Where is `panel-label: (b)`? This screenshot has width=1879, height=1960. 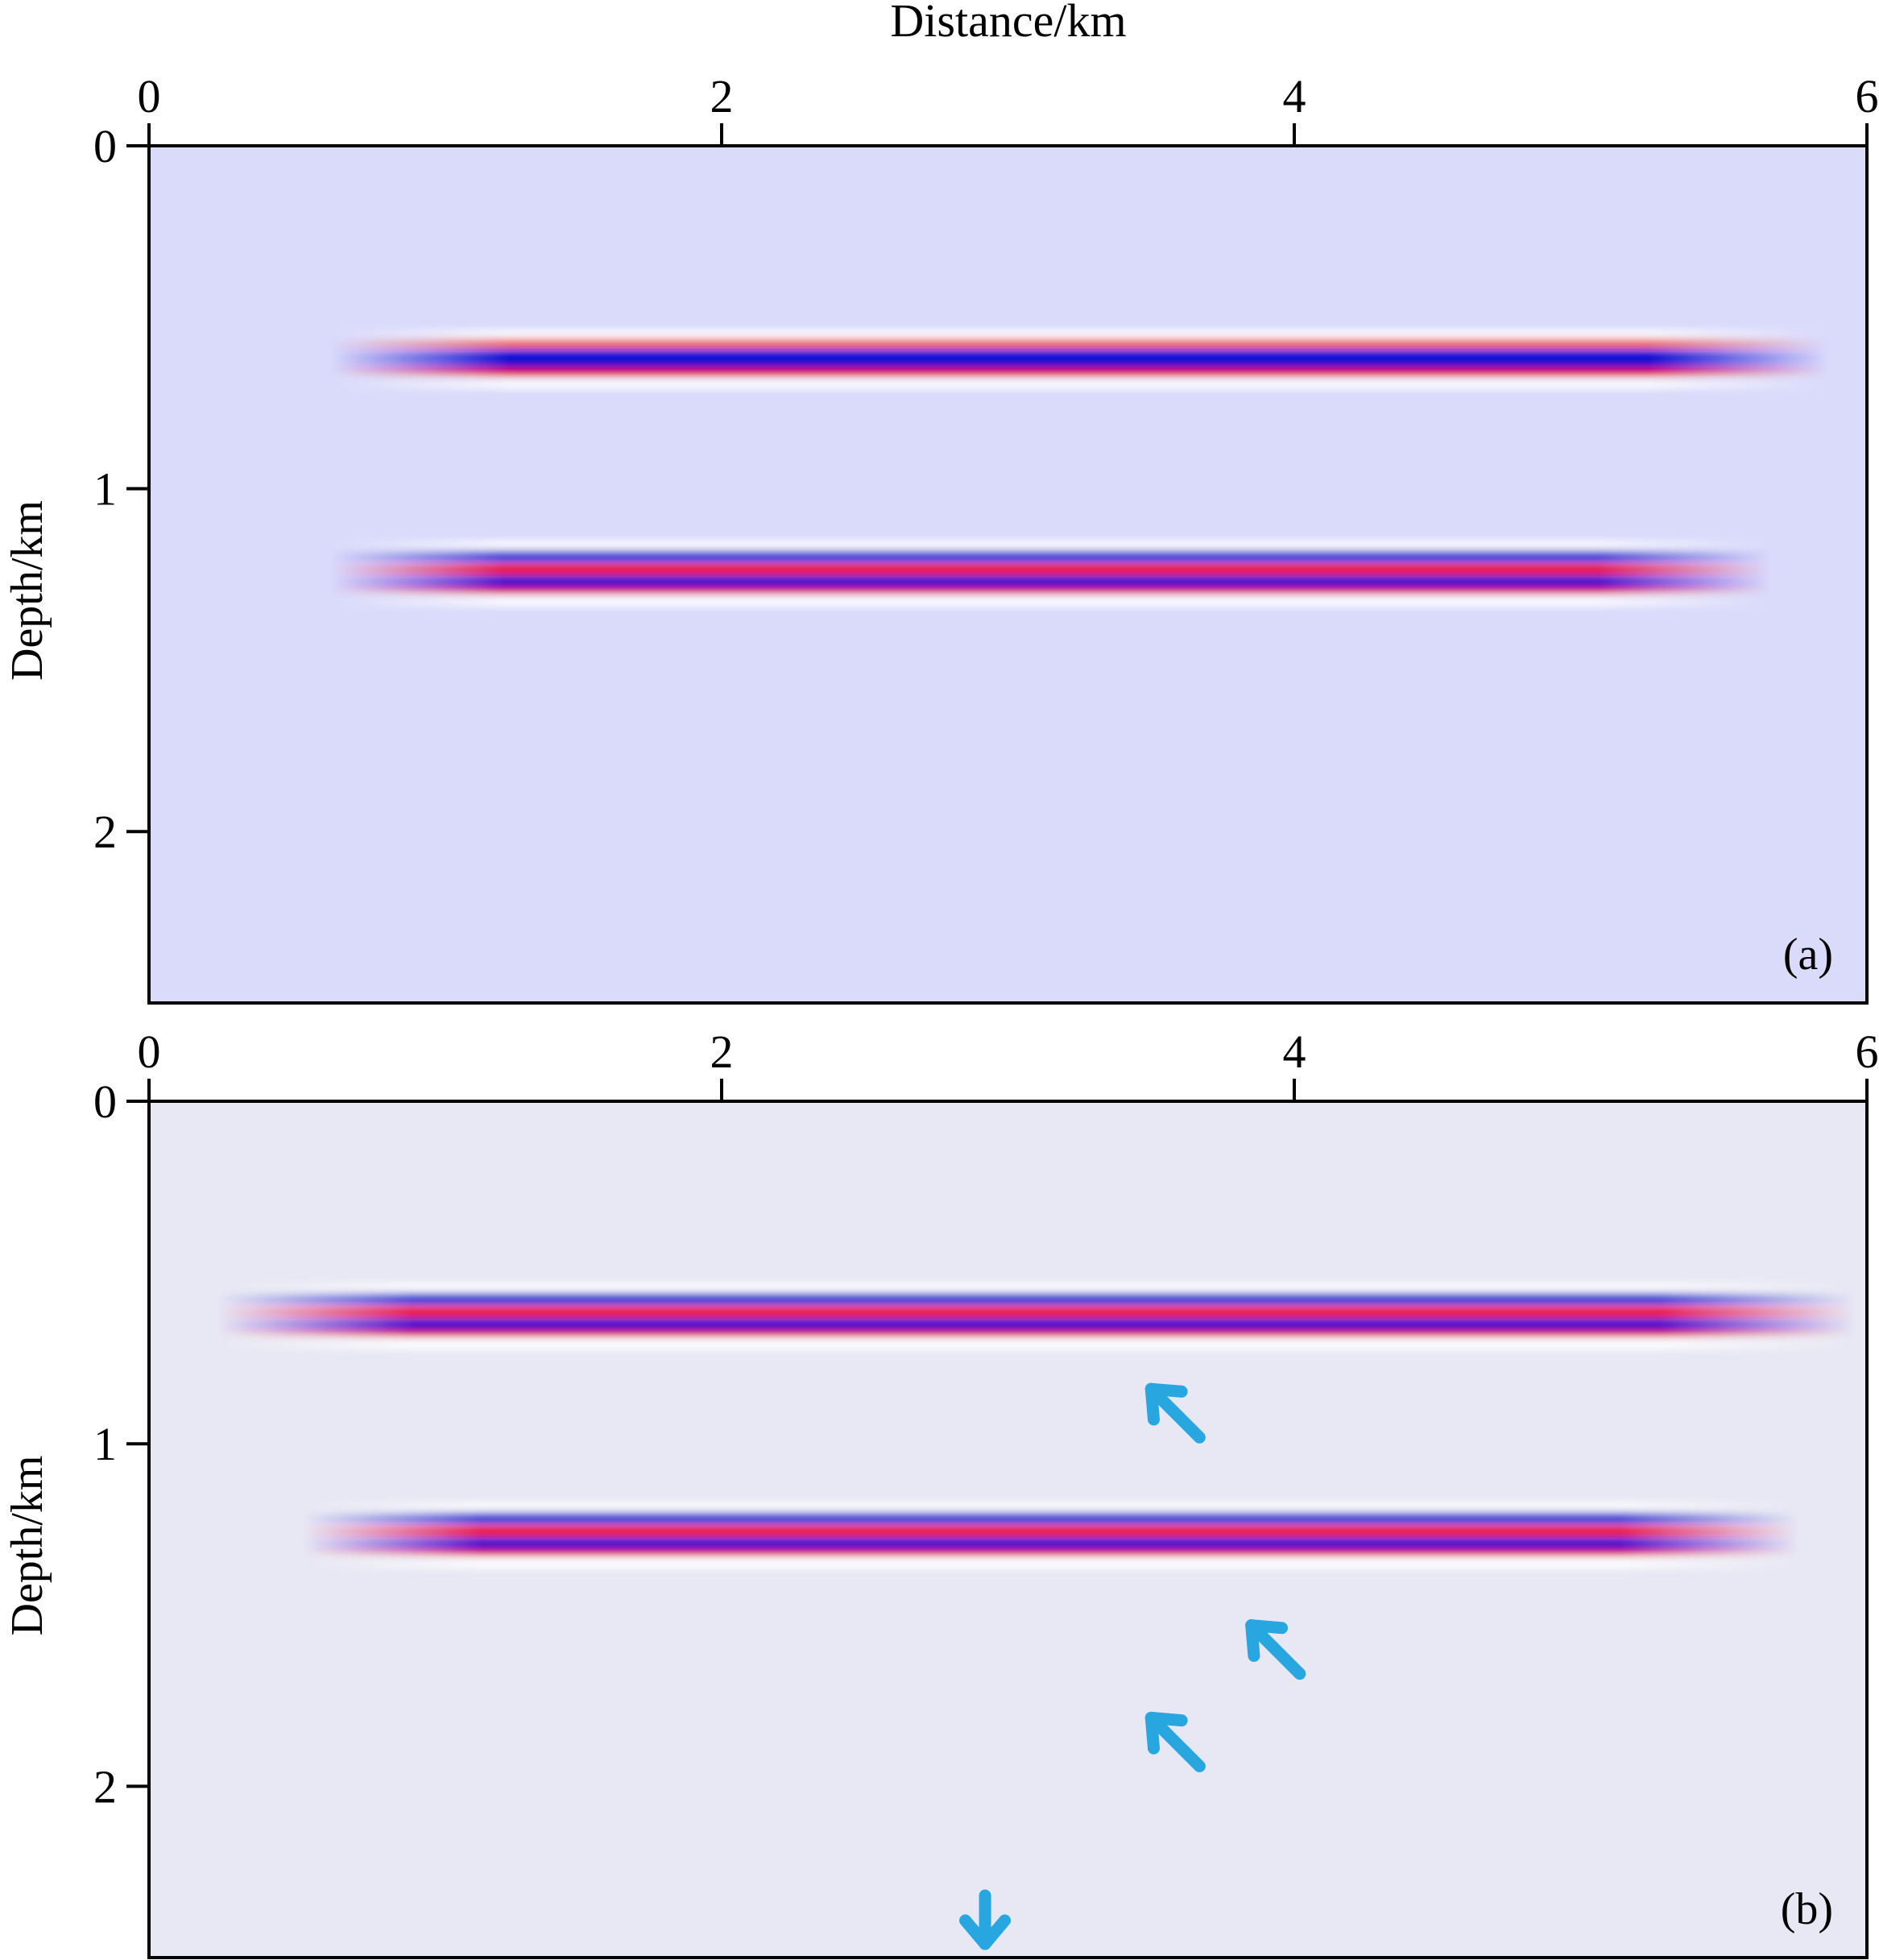 panel-label: (b) is located at coordinates (1807, 1909).